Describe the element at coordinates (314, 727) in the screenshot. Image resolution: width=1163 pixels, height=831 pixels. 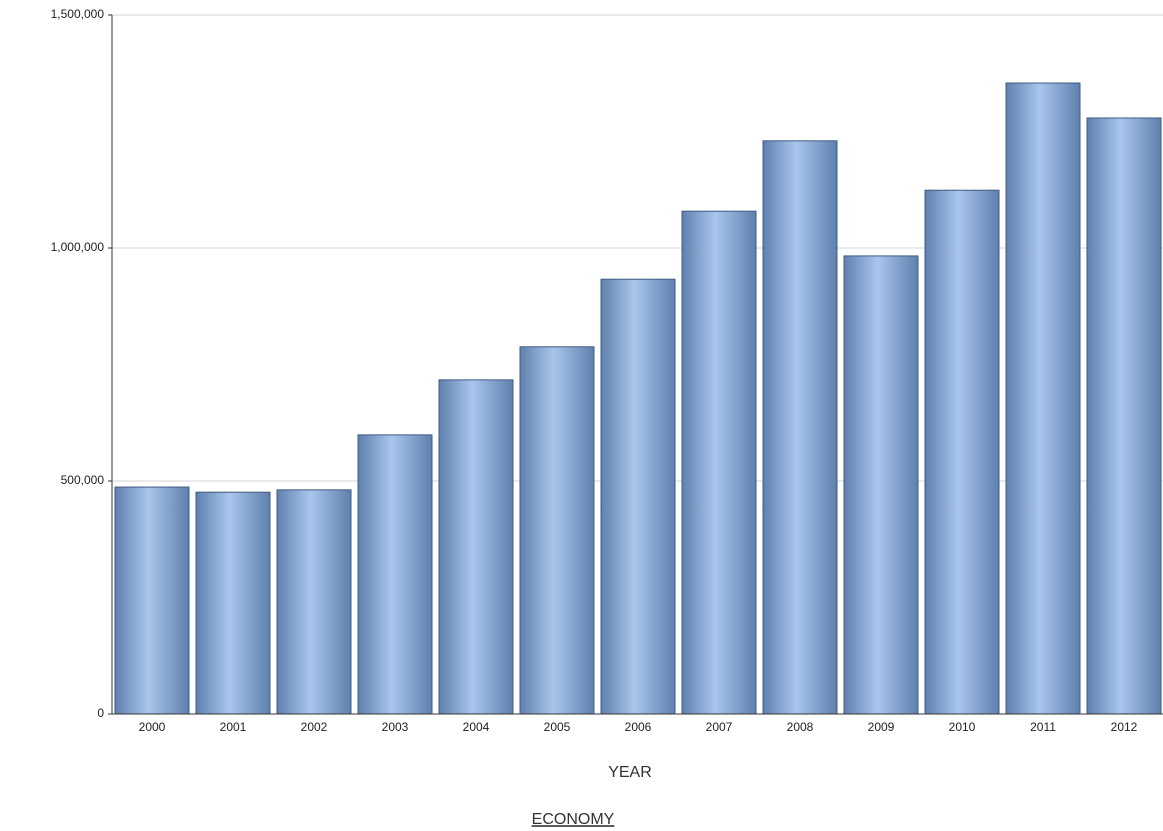
I see `x-tick-label: 2002` at that location.